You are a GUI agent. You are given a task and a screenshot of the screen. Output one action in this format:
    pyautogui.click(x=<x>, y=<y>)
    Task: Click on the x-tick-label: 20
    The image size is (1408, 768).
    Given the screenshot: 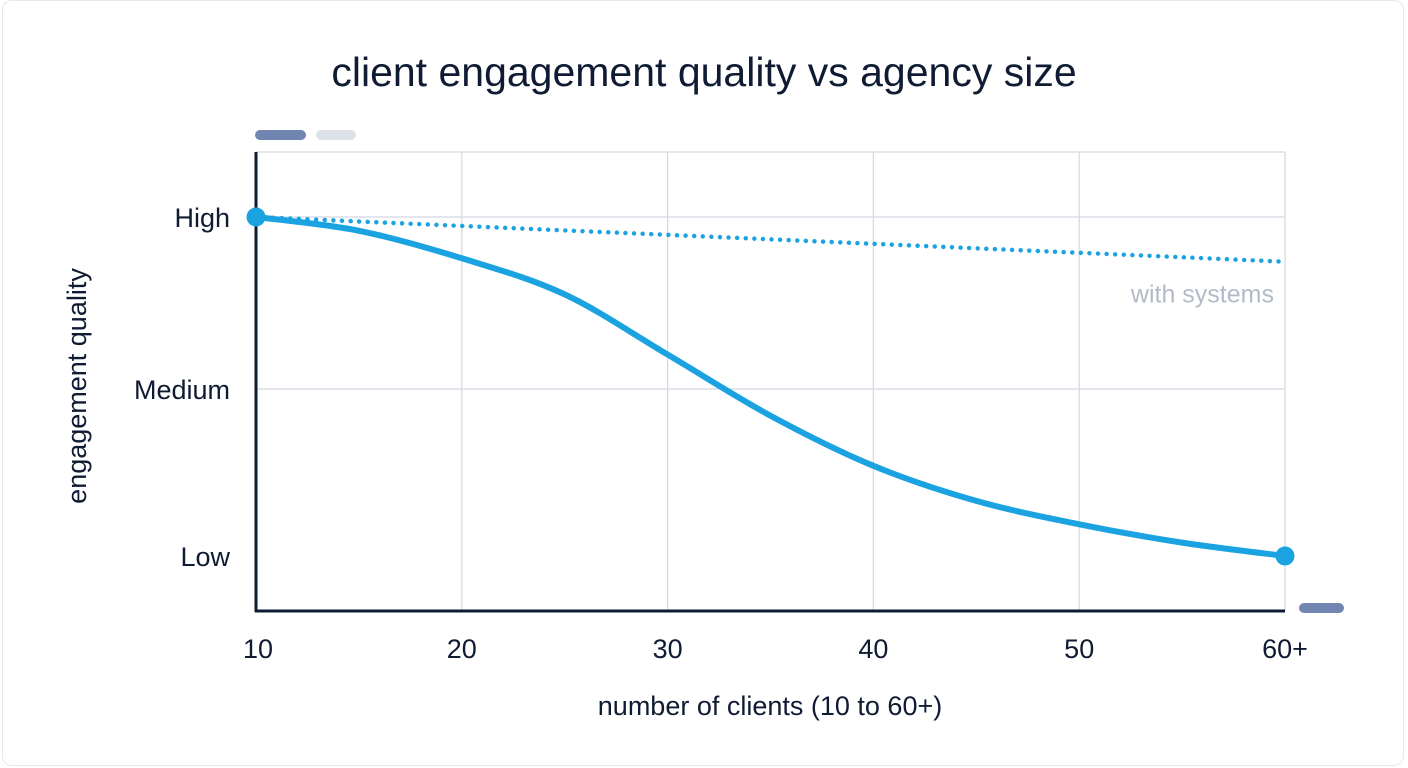 What is the action you would take?
    pyautogui.click(x=462, y=649)
    